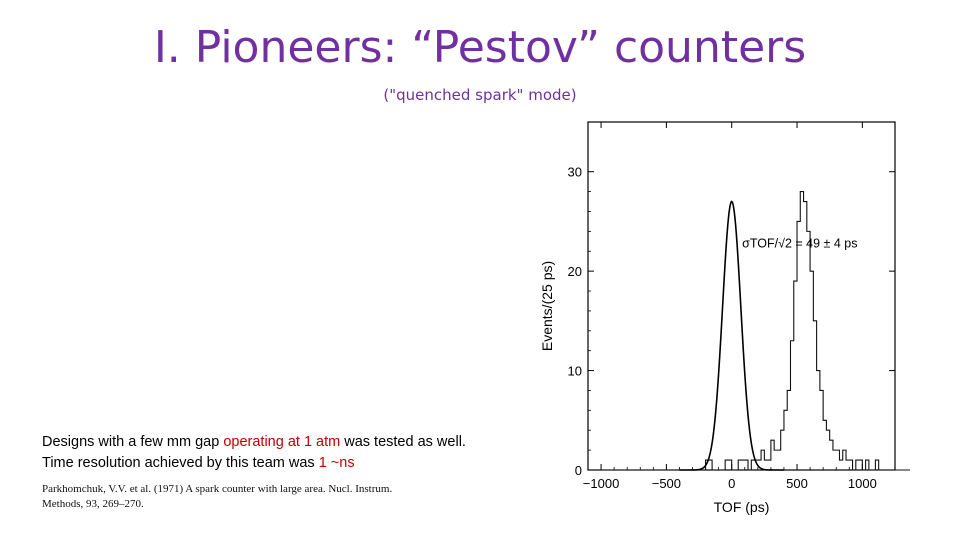 The height and width of the screenshot is (540, 960). Describe the element at coordinates (666, 483) in the screenshot. I see `x-tick-label: −500` at that location.